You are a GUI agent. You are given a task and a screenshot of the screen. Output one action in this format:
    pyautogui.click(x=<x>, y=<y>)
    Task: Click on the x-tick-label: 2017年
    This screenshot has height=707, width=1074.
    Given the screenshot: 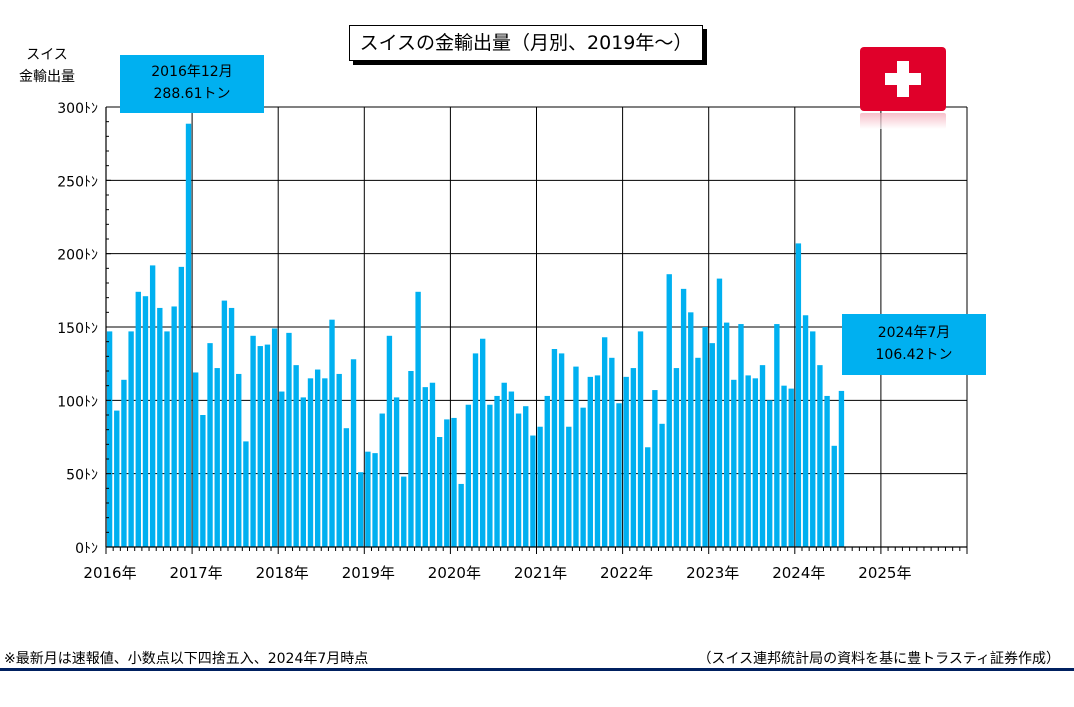 What is the action you would take?
    pyautogui.click(x=196, y=573)
    